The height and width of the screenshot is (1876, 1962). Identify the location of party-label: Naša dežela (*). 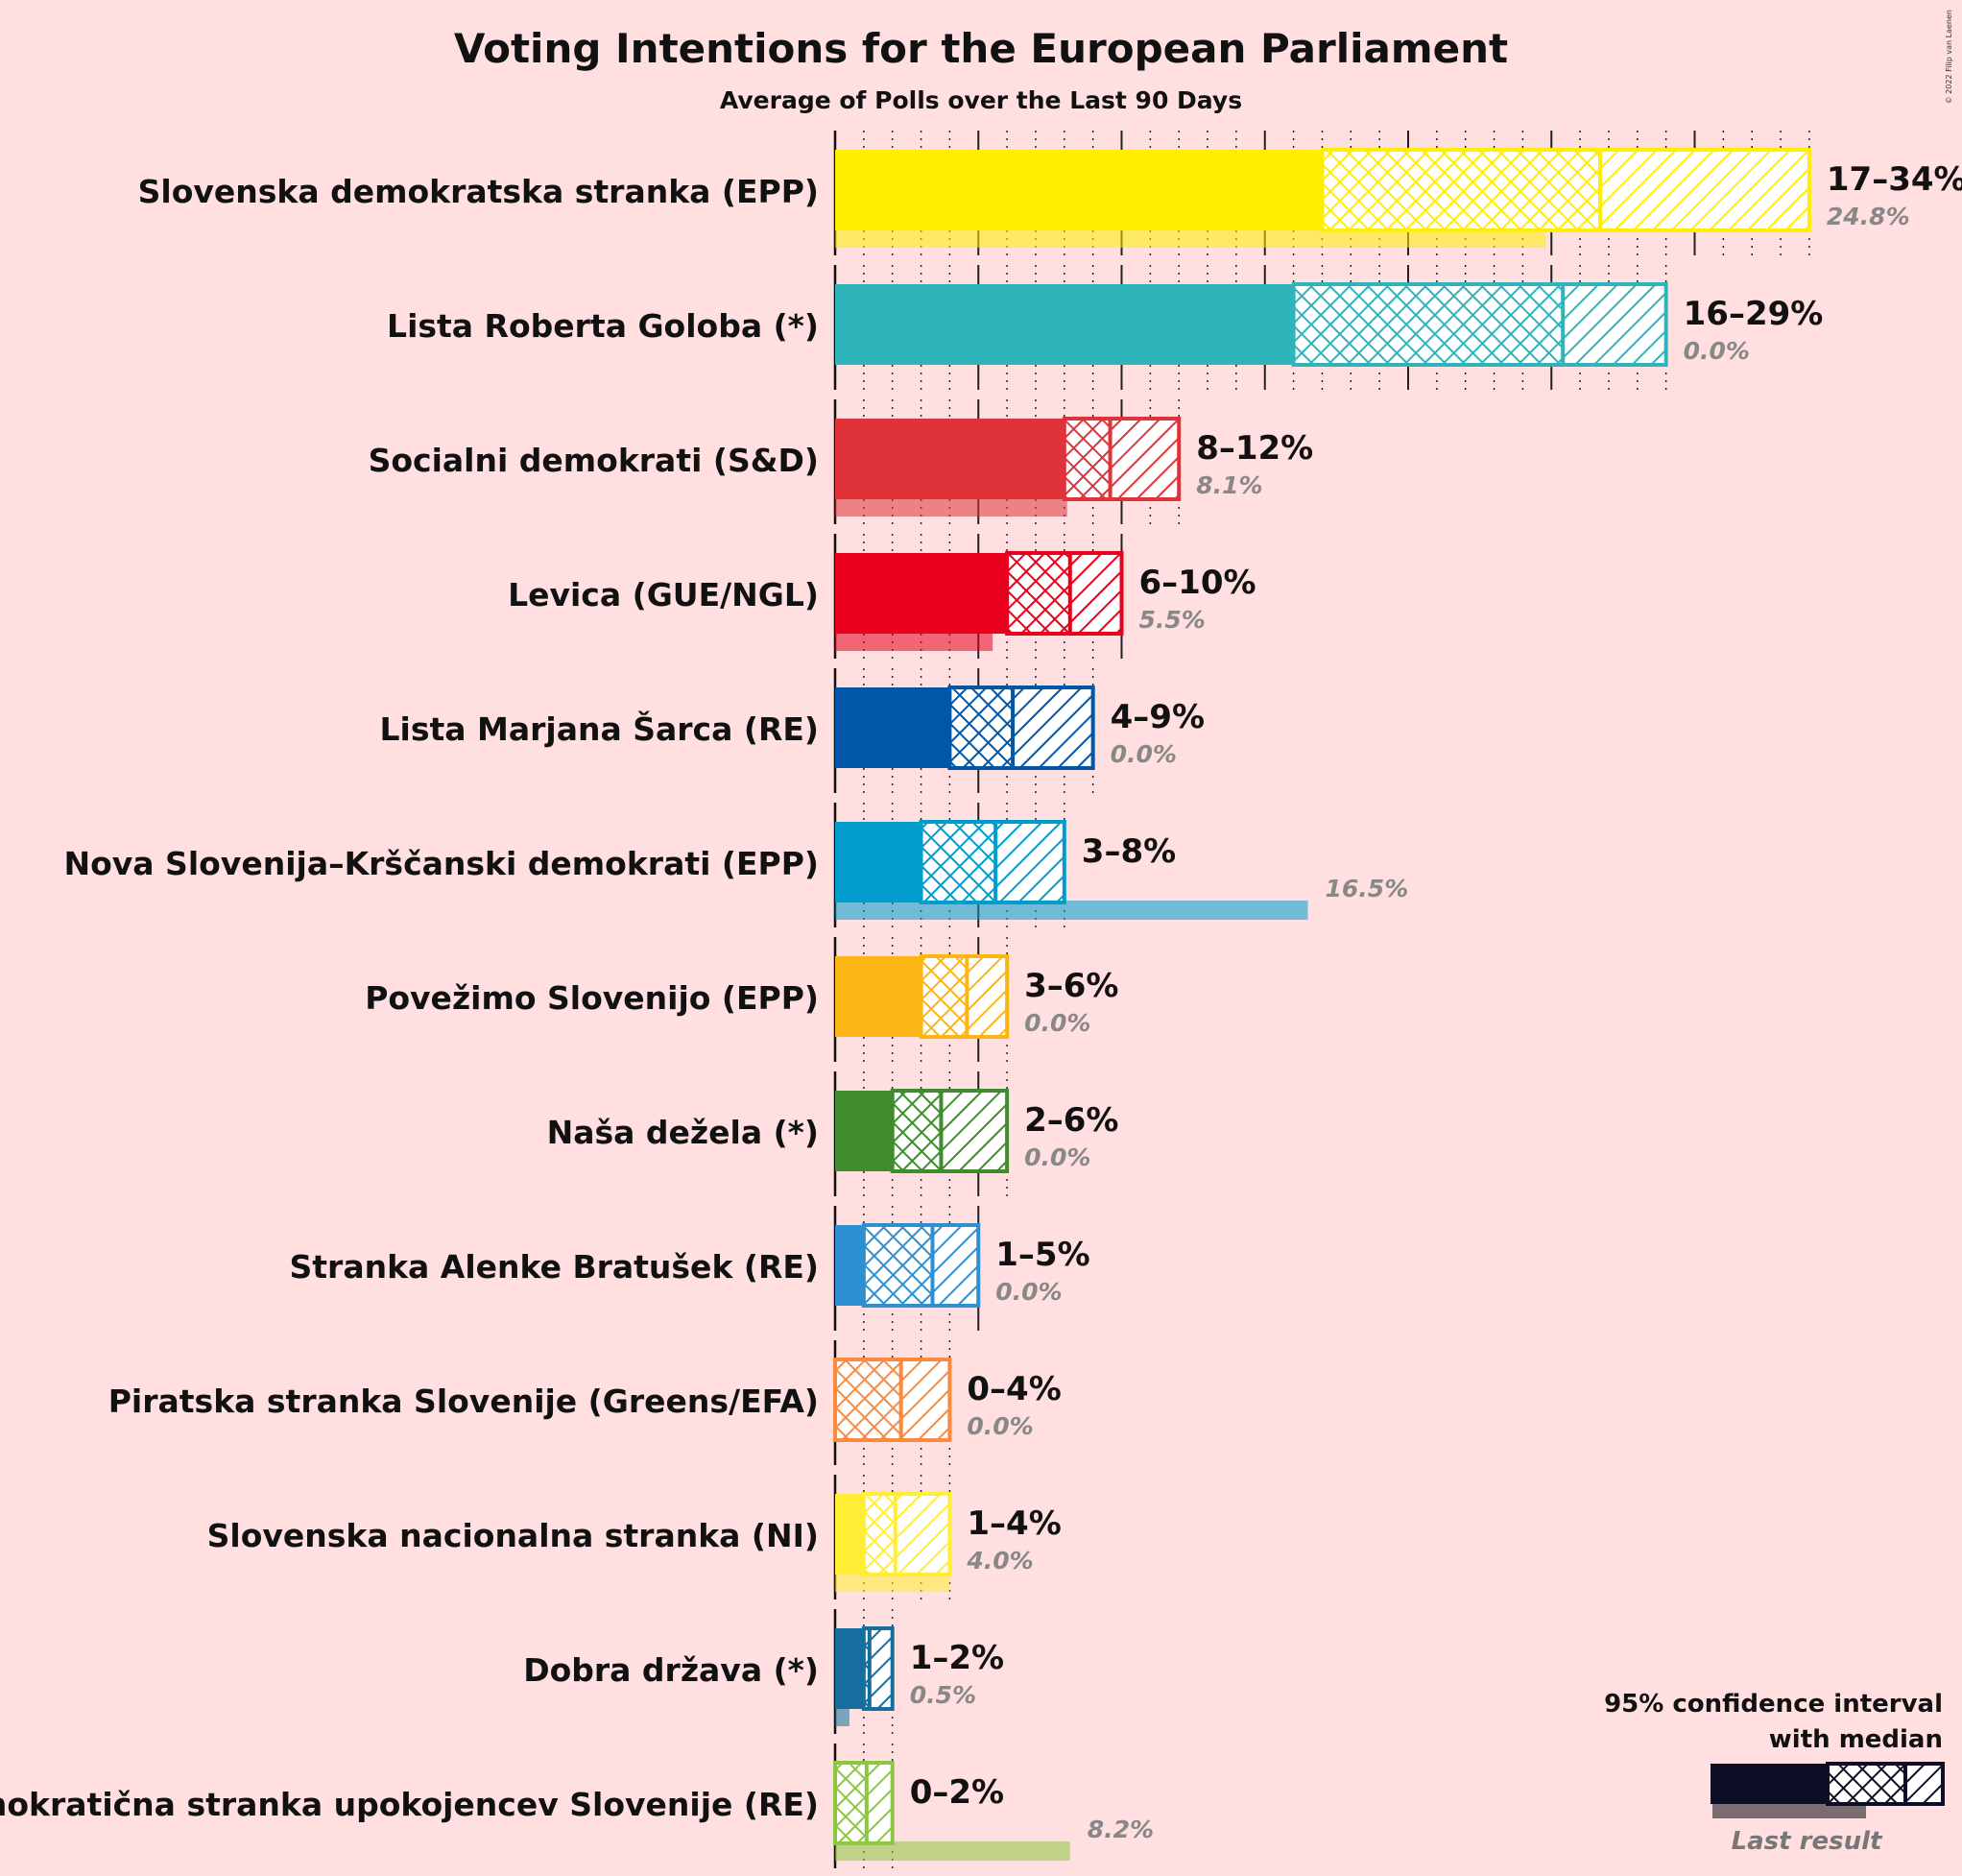
(683, 1132).